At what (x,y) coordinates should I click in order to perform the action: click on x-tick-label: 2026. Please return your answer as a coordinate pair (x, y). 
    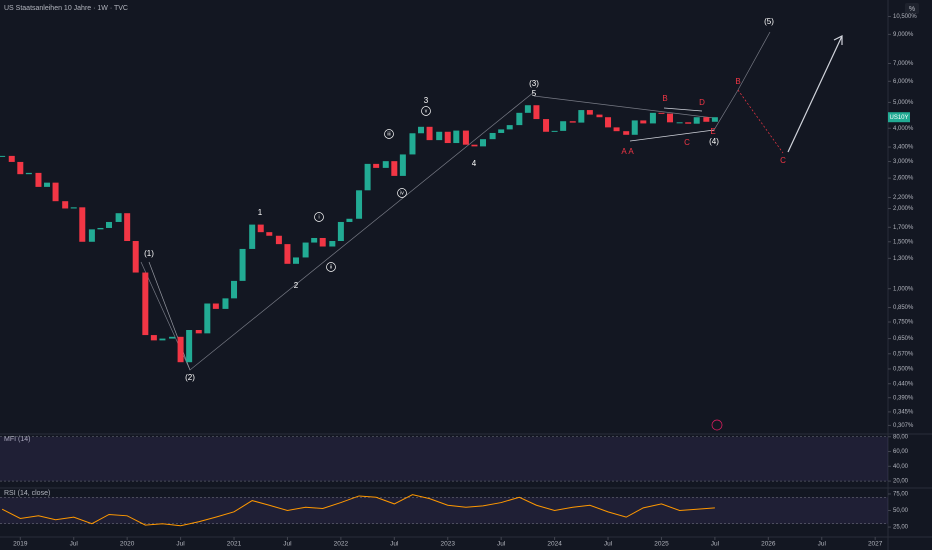
    Looking at the image, I should click on (768, 544).